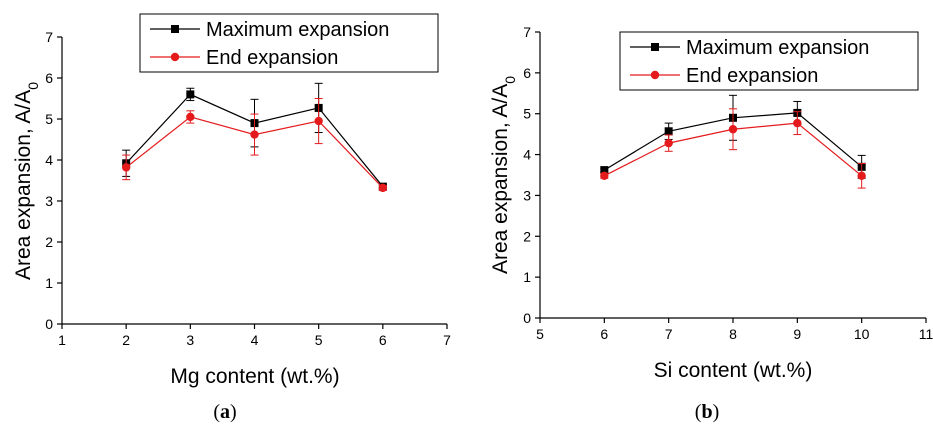  Describe the element at coordinates (926, 334) in the screenshot. I see `x-tick-label: 11` at that location.